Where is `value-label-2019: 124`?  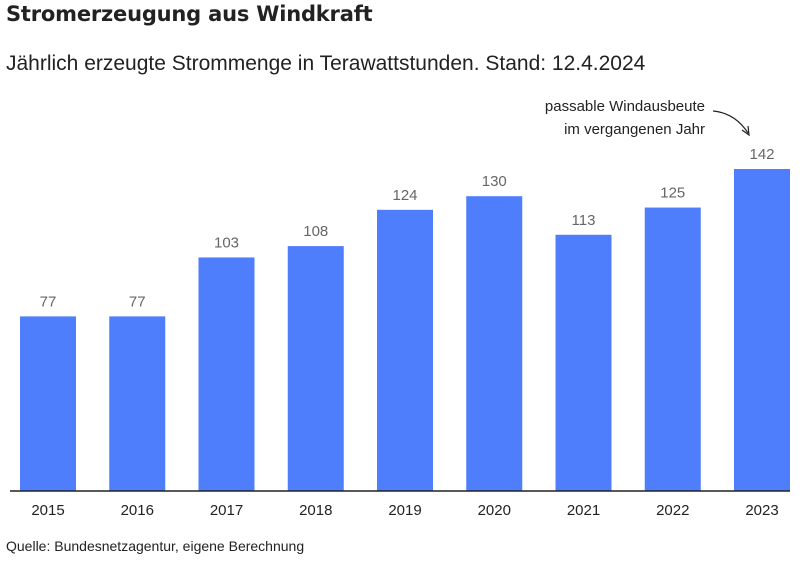
value-label-2019: 124 is located at coordinates (404, 195).